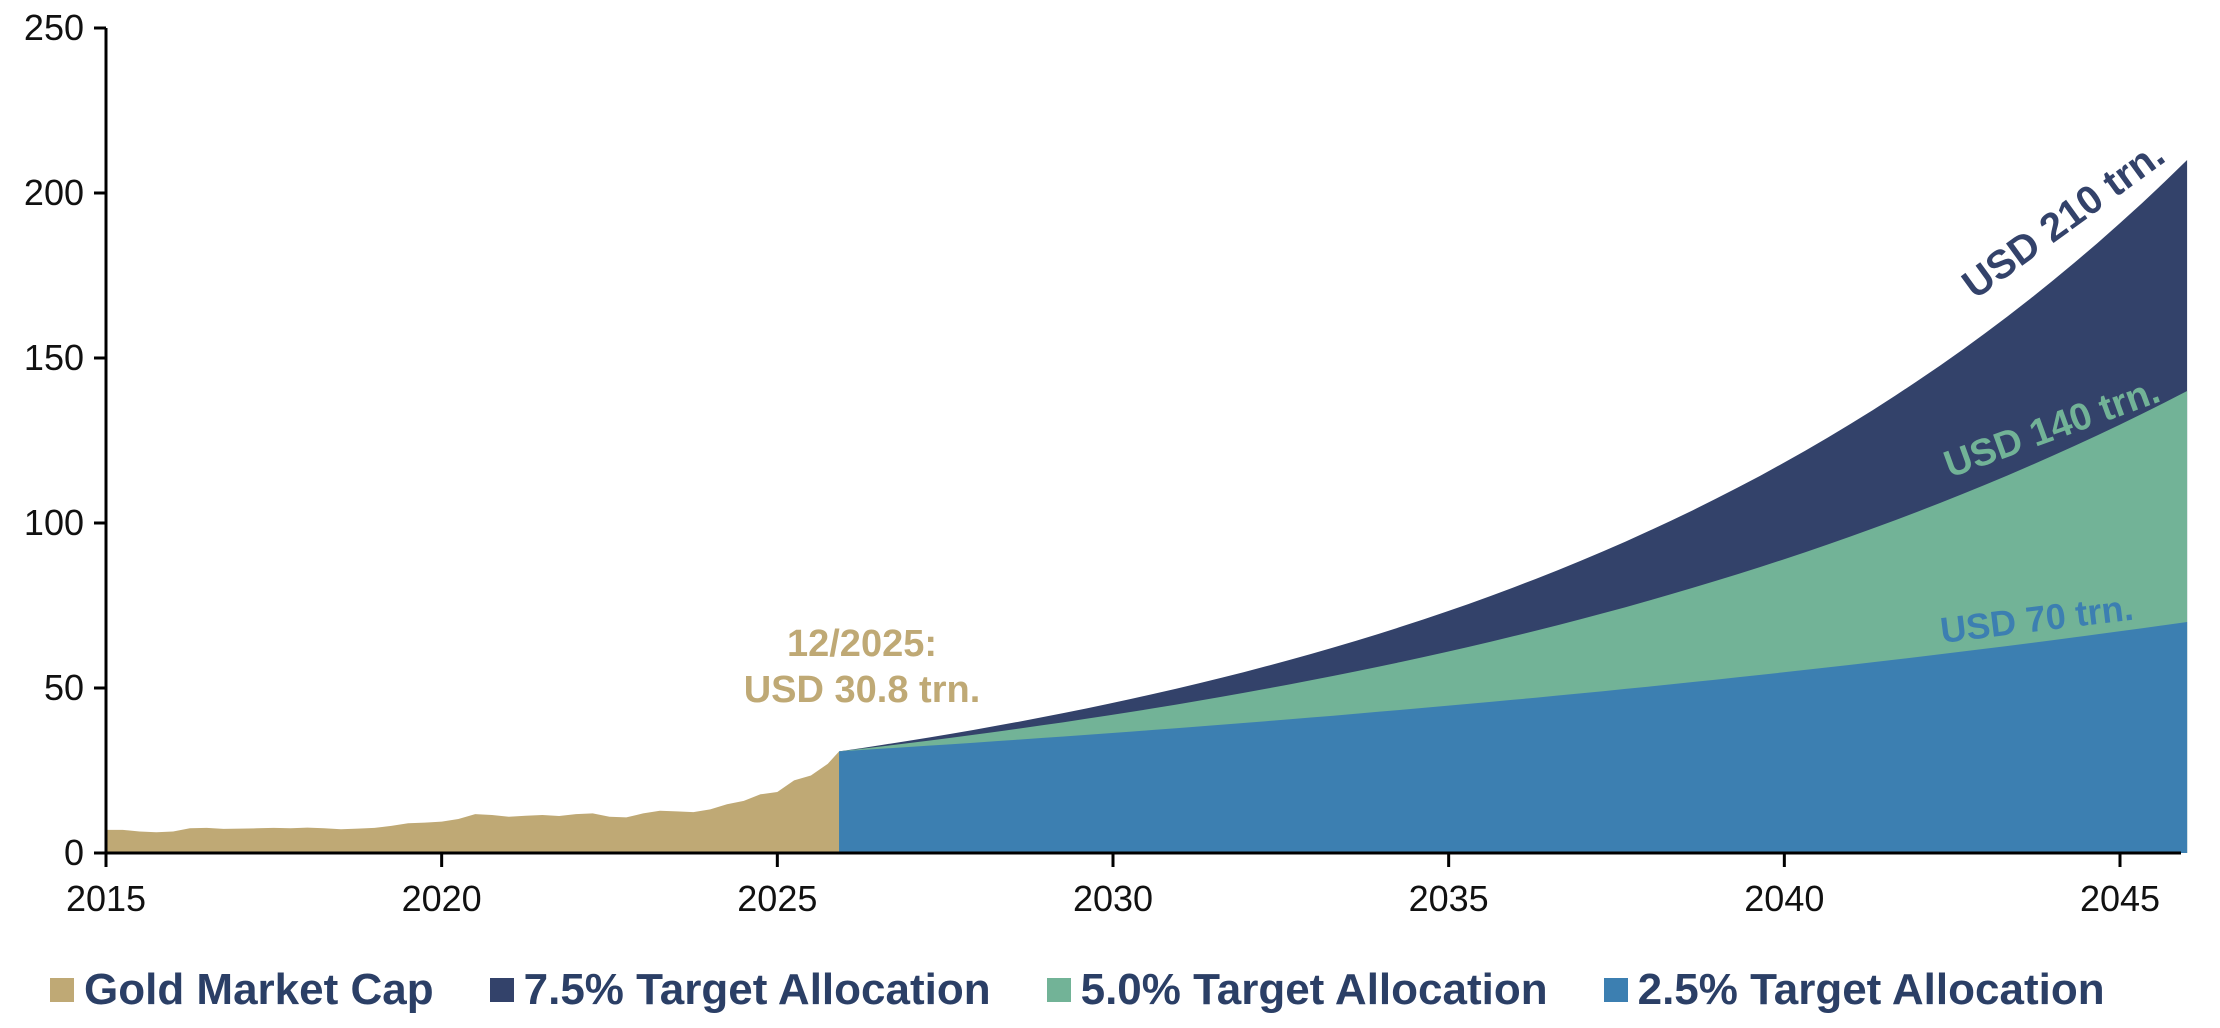 This screenshot has width=2220, height=1028. What do you see at coordinates (54, 192) in the screenshot?
I see `y-tick-label-200: 200` at bounding box center [54, 192].